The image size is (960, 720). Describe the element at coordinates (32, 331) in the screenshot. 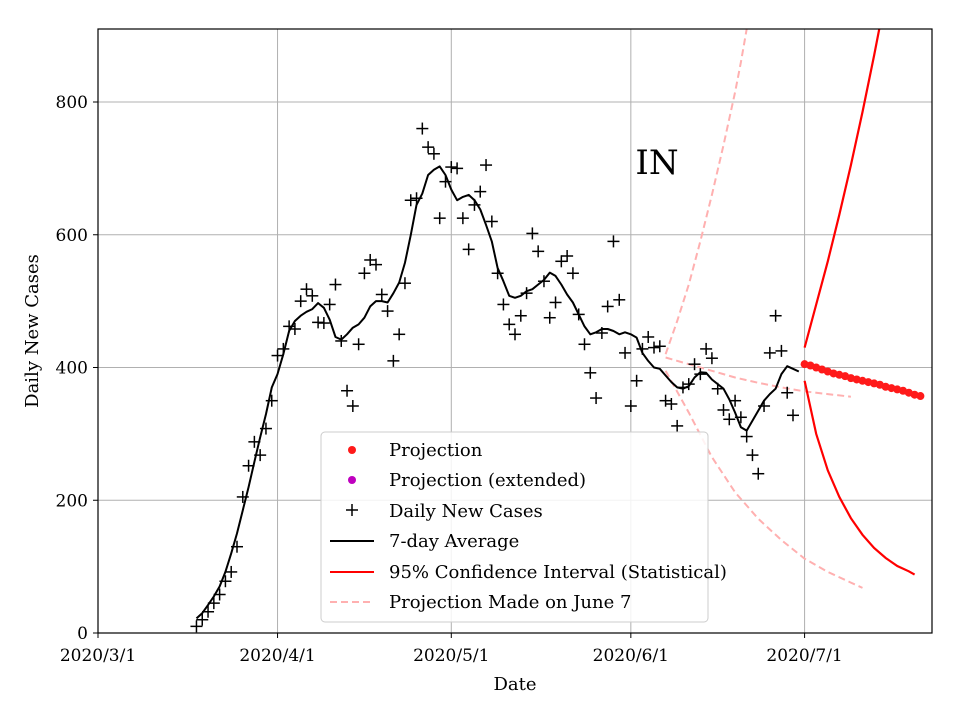

I see `y-axis-label: Daily New Cases` at that location.